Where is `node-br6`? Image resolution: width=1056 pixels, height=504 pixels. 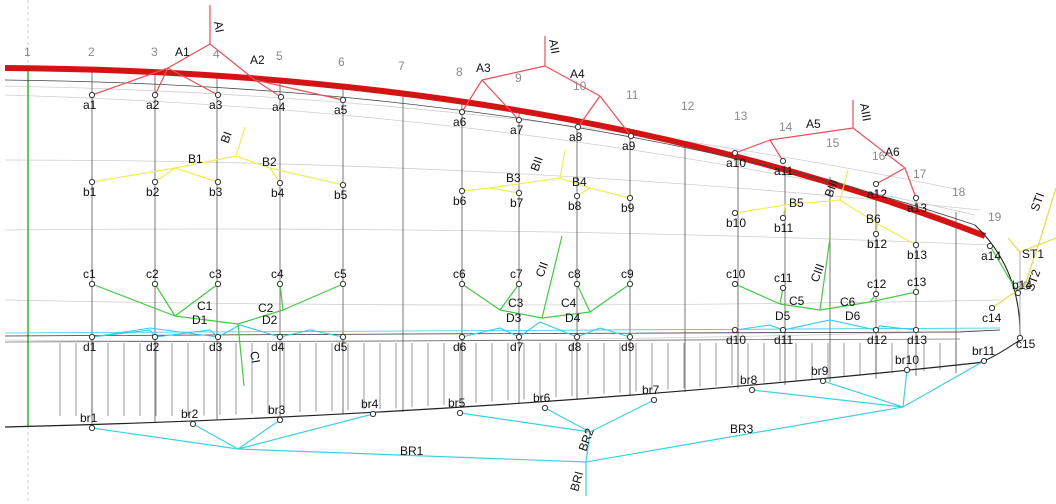
node-br6 is located at coordinates (545, 408).